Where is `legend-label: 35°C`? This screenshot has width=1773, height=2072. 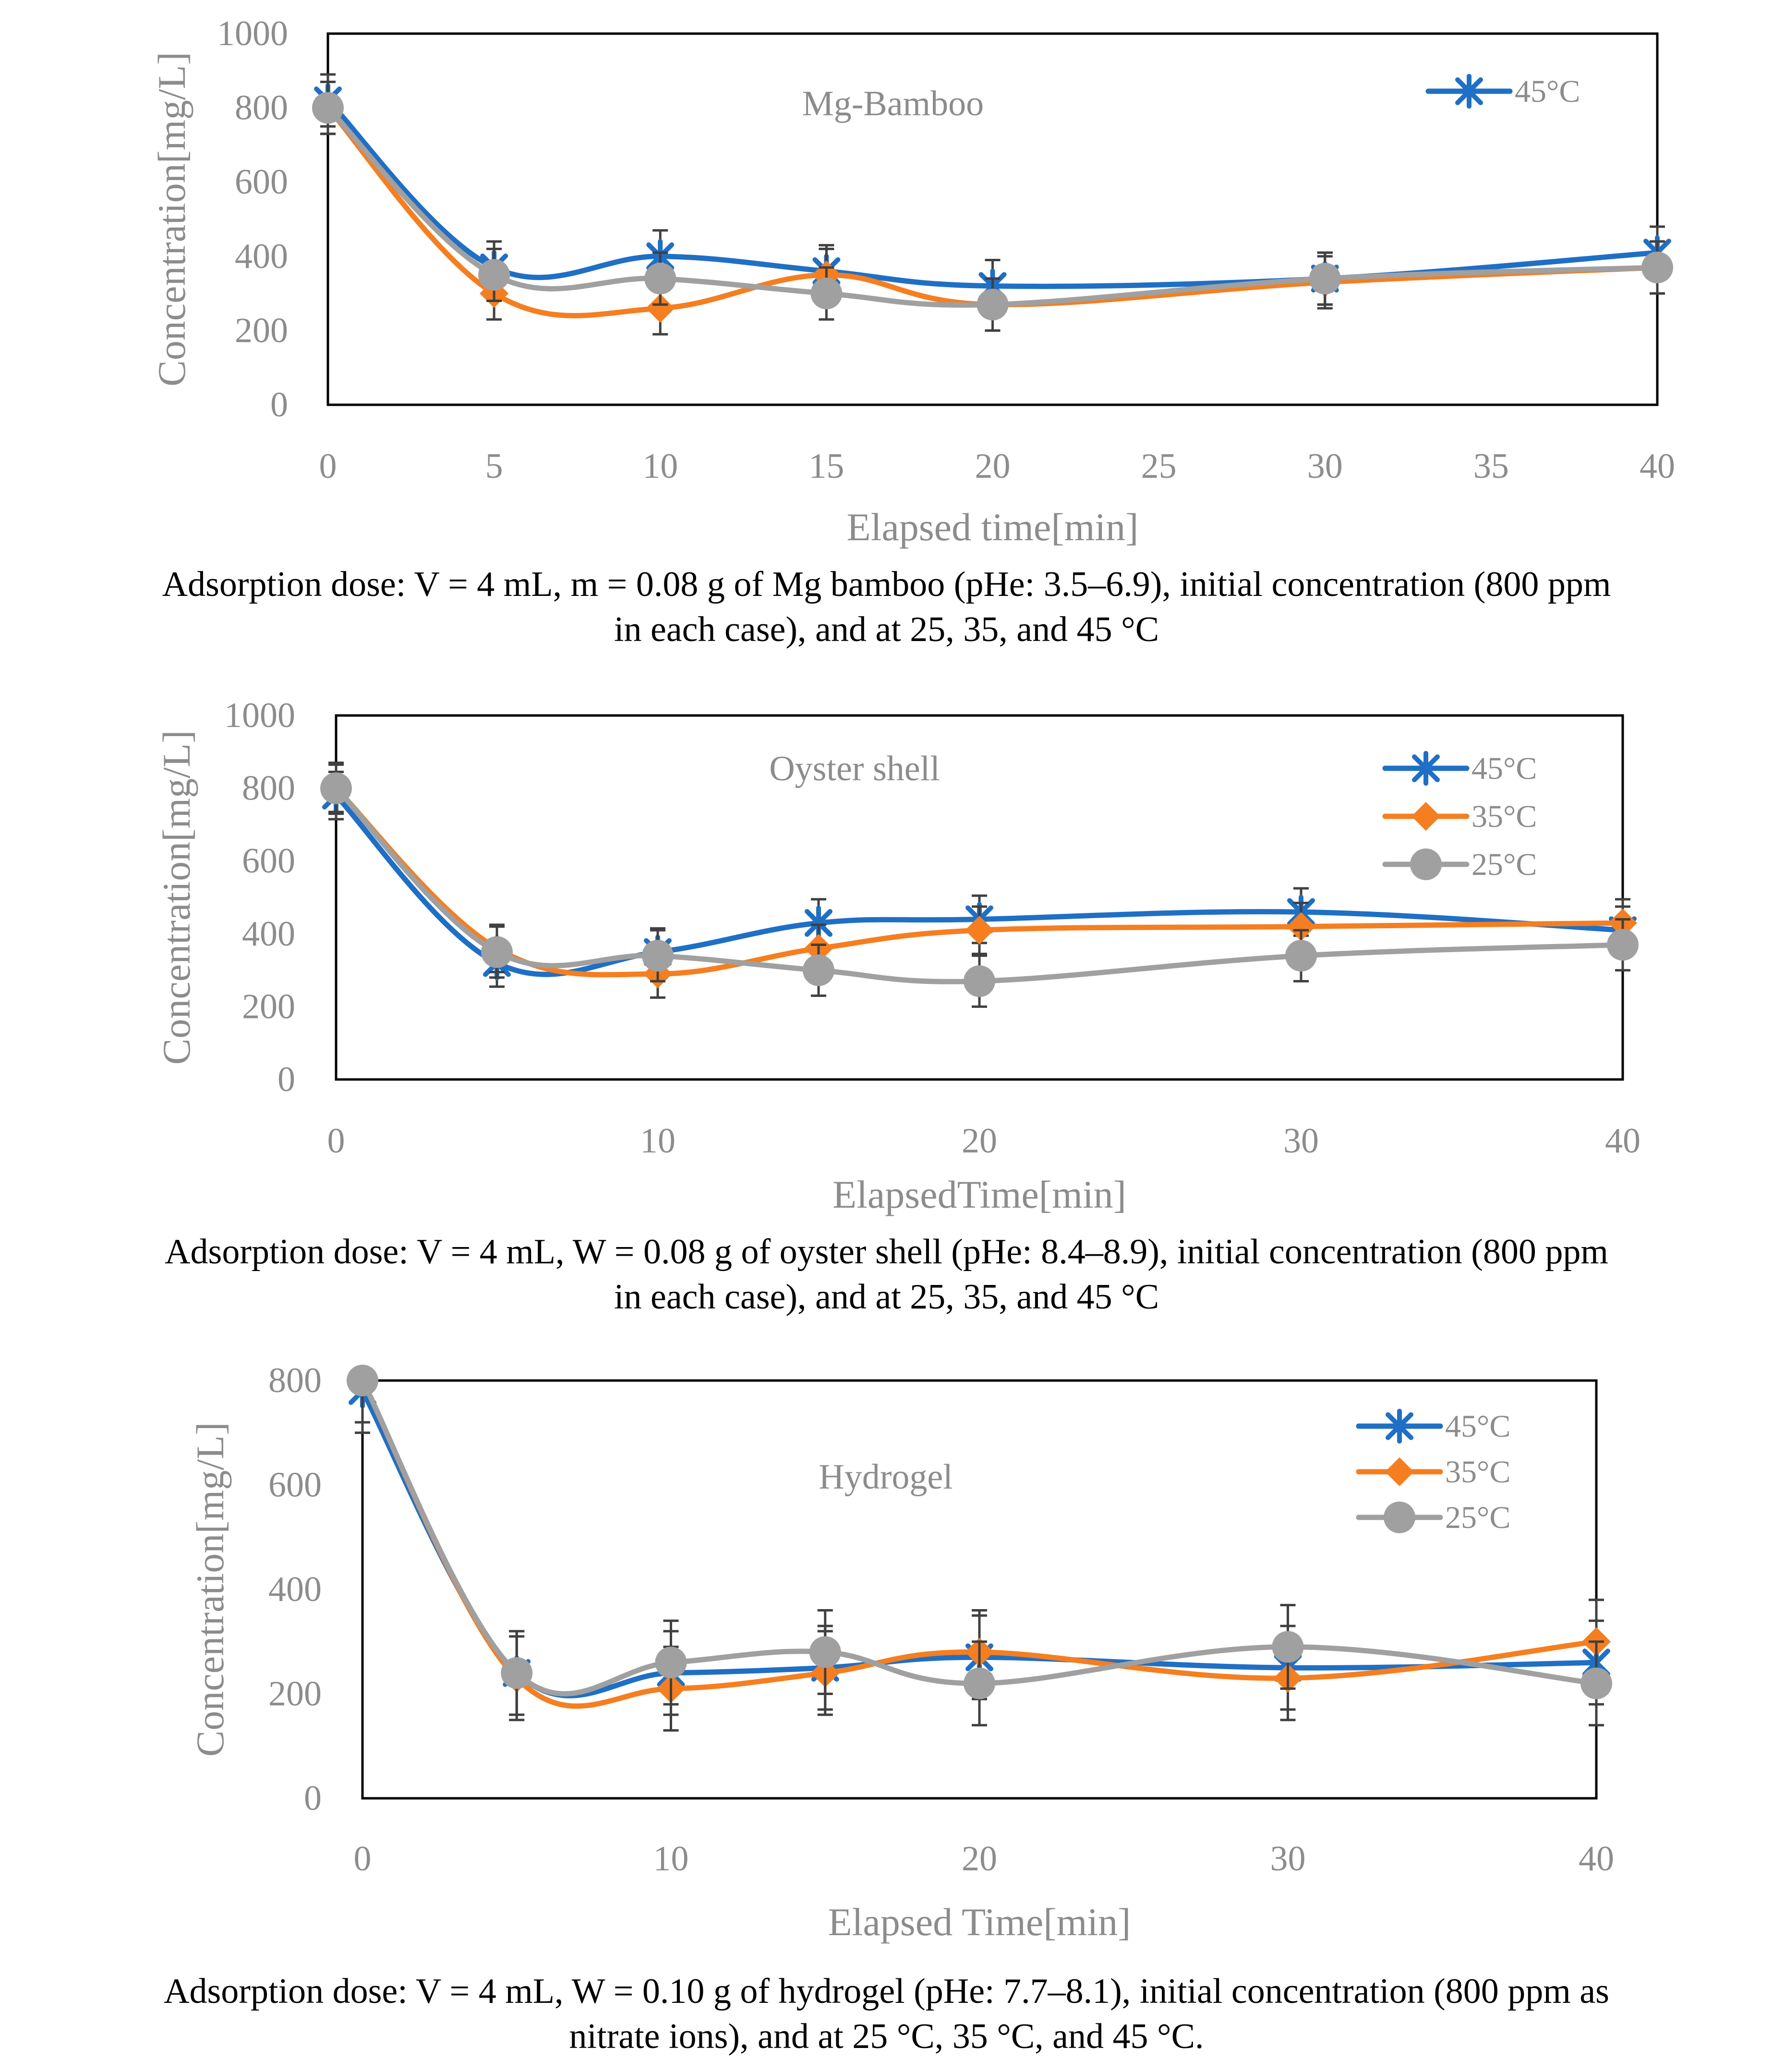 legend-label: 35°C is located at coordinates (1504, 816).